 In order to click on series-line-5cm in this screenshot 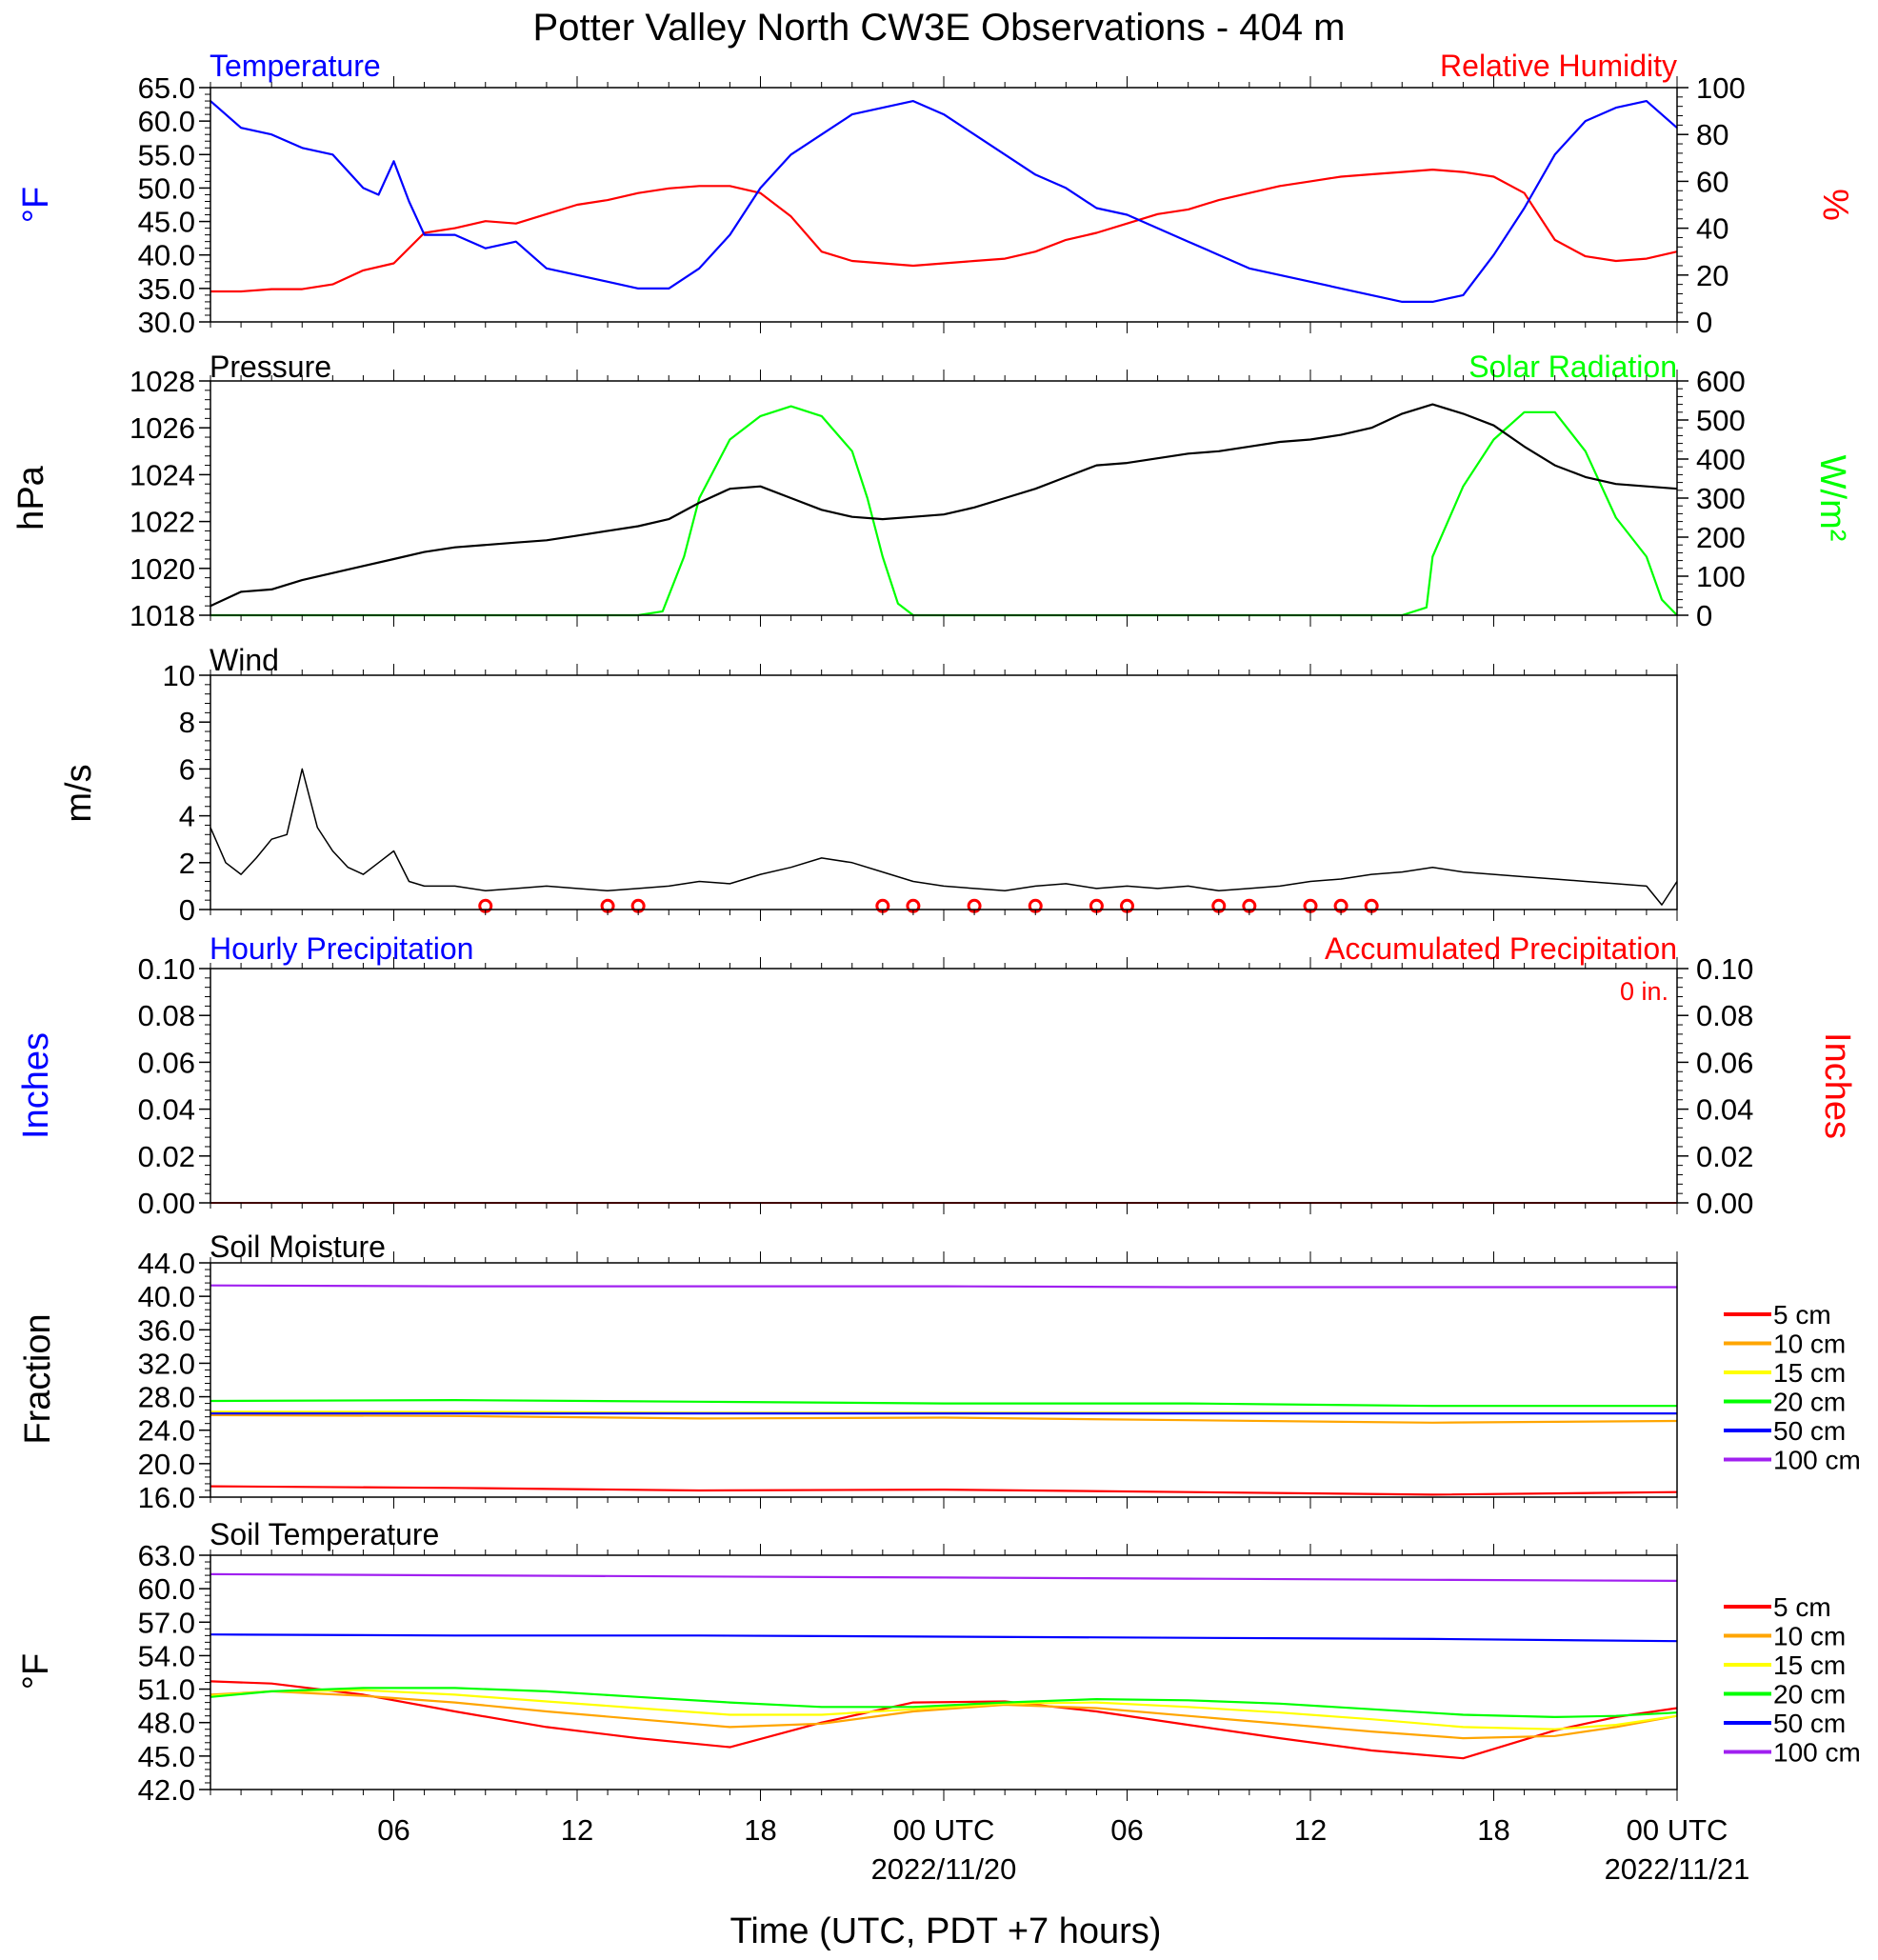, I will do `click(944, 1720)`.